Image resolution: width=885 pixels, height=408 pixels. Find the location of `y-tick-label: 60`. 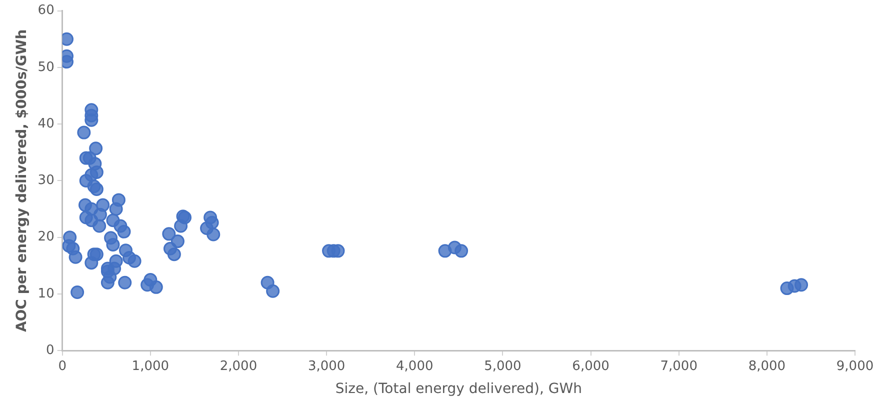

y-tick-label: 60 is located at coordinates (46, 10).